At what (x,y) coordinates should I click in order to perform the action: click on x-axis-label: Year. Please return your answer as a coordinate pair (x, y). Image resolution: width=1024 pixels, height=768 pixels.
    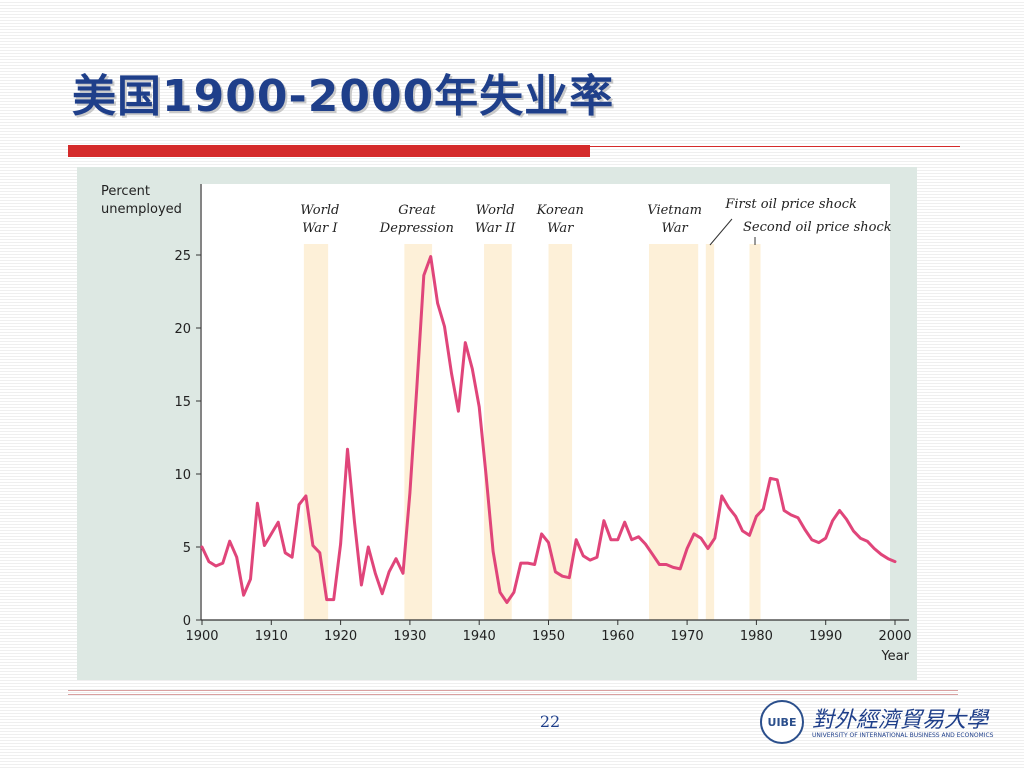
    Looking at the image, I should click on (894, 656).